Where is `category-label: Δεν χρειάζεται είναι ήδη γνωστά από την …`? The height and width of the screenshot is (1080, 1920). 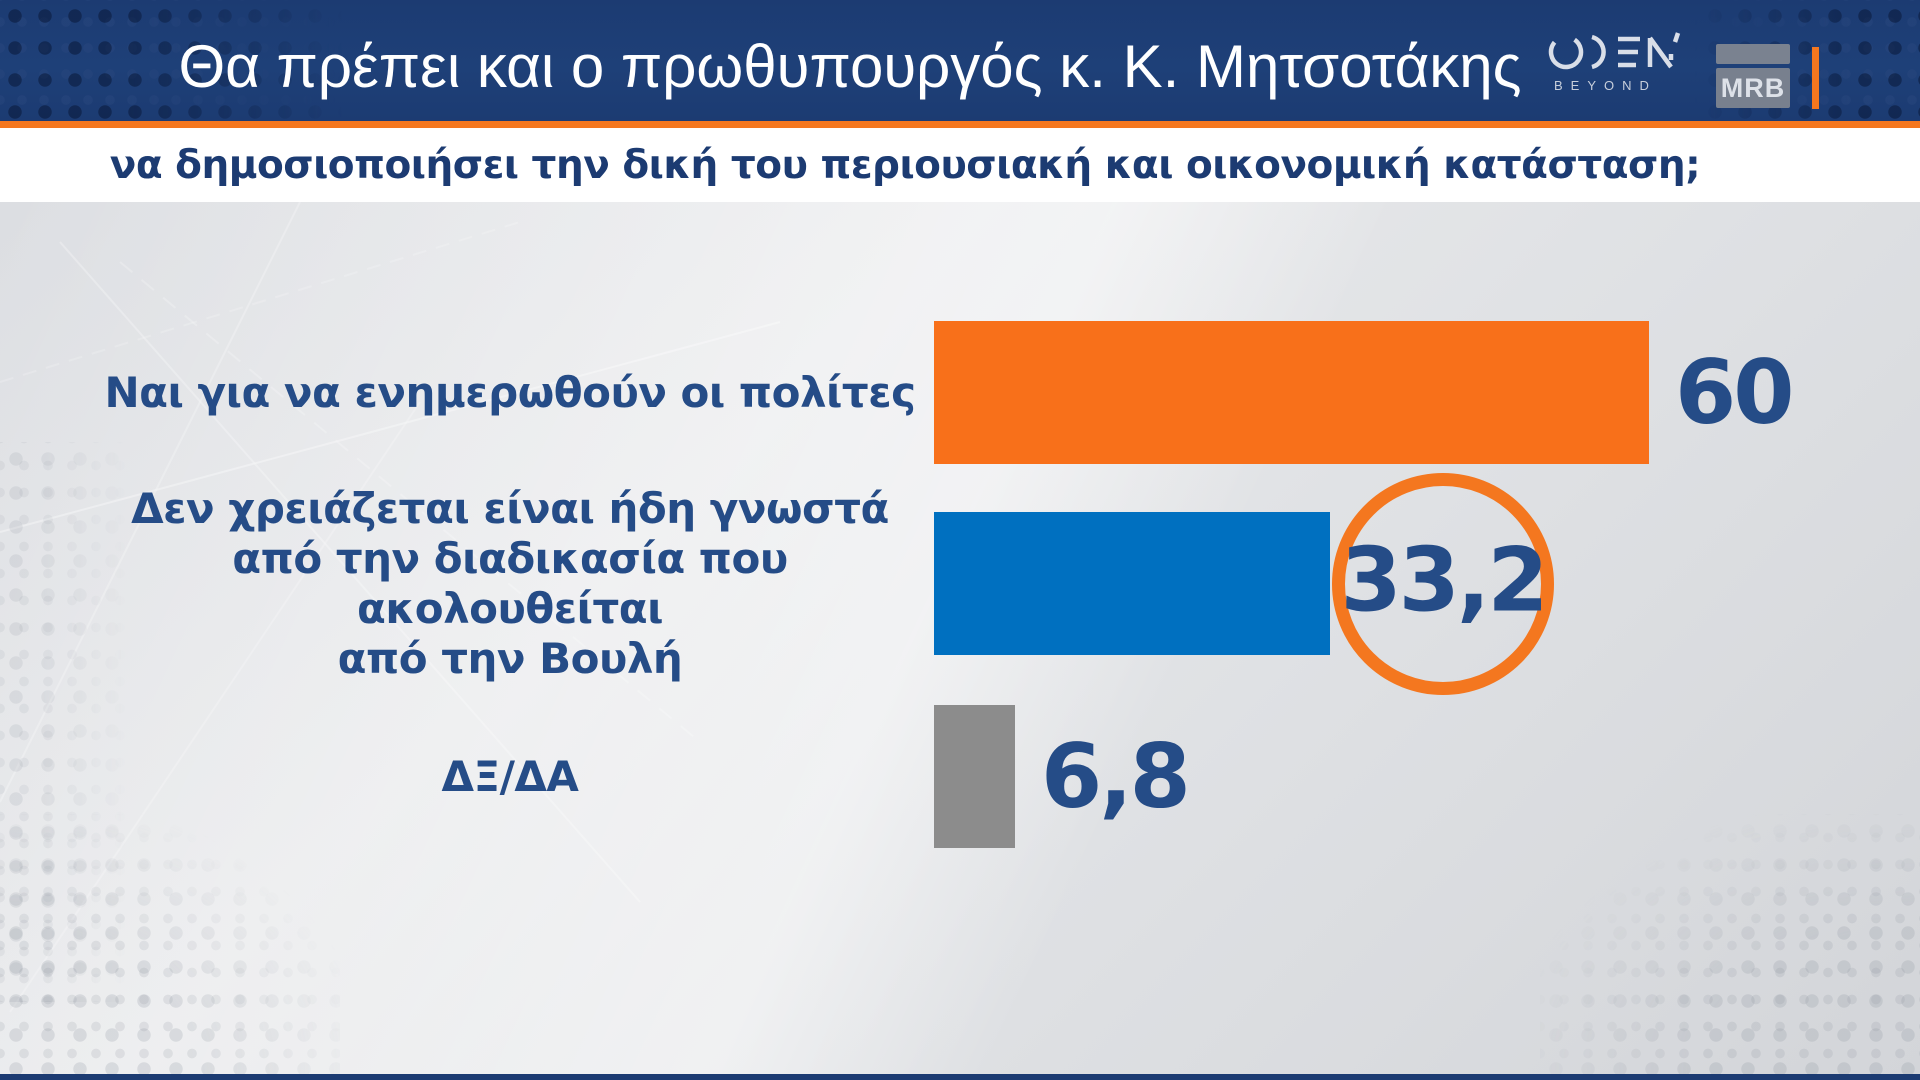 category-label: Δεν χρειάζεται είναι ήδη γνωστά από την … is located at coordinates (510, 583).